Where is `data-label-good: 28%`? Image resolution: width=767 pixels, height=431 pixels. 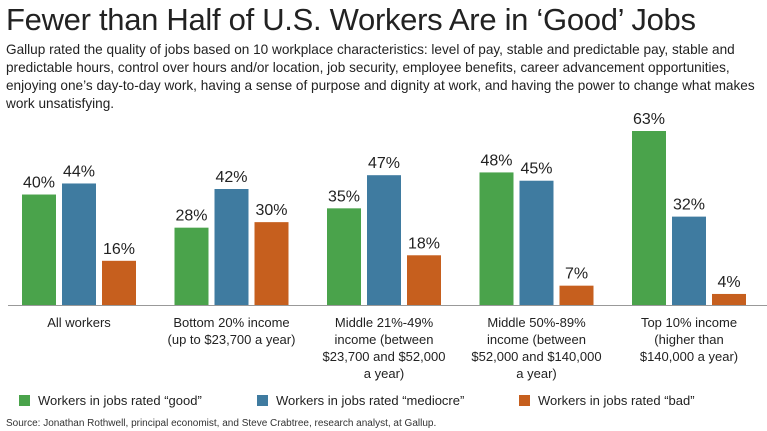
data-label-good: 28% is located at coordinates (191, 216).